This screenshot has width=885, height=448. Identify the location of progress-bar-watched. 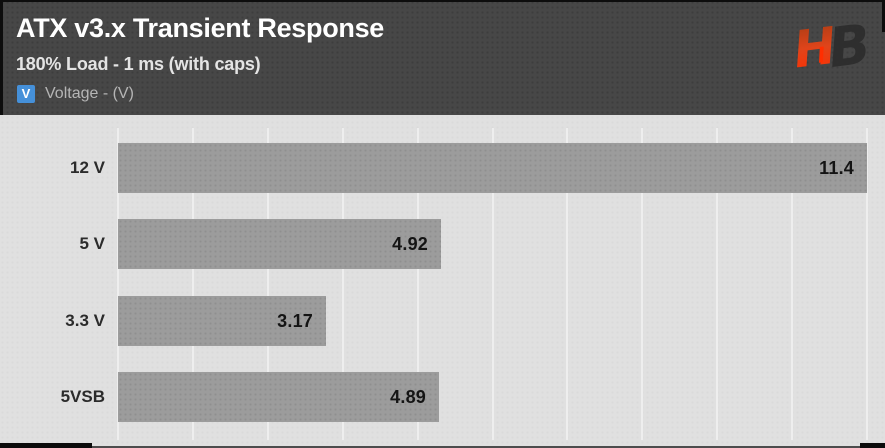
(46, 445).